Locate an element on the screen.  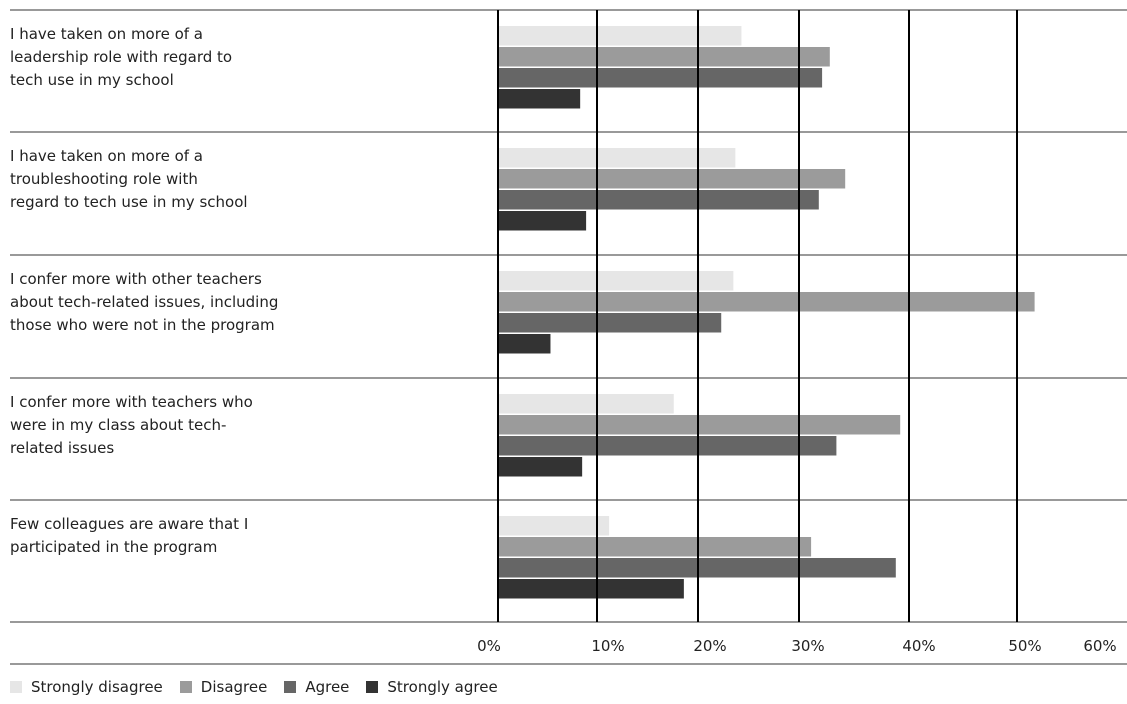
category-label: related issues is located at coordinates (62, 448).